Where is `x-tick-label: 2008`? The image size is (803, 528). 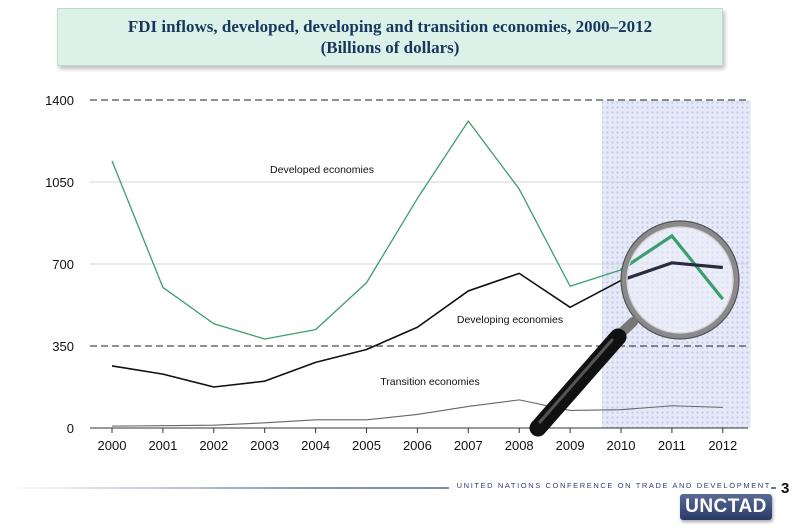
x-tick-label: 2008 is located at coordinates (519, 445).